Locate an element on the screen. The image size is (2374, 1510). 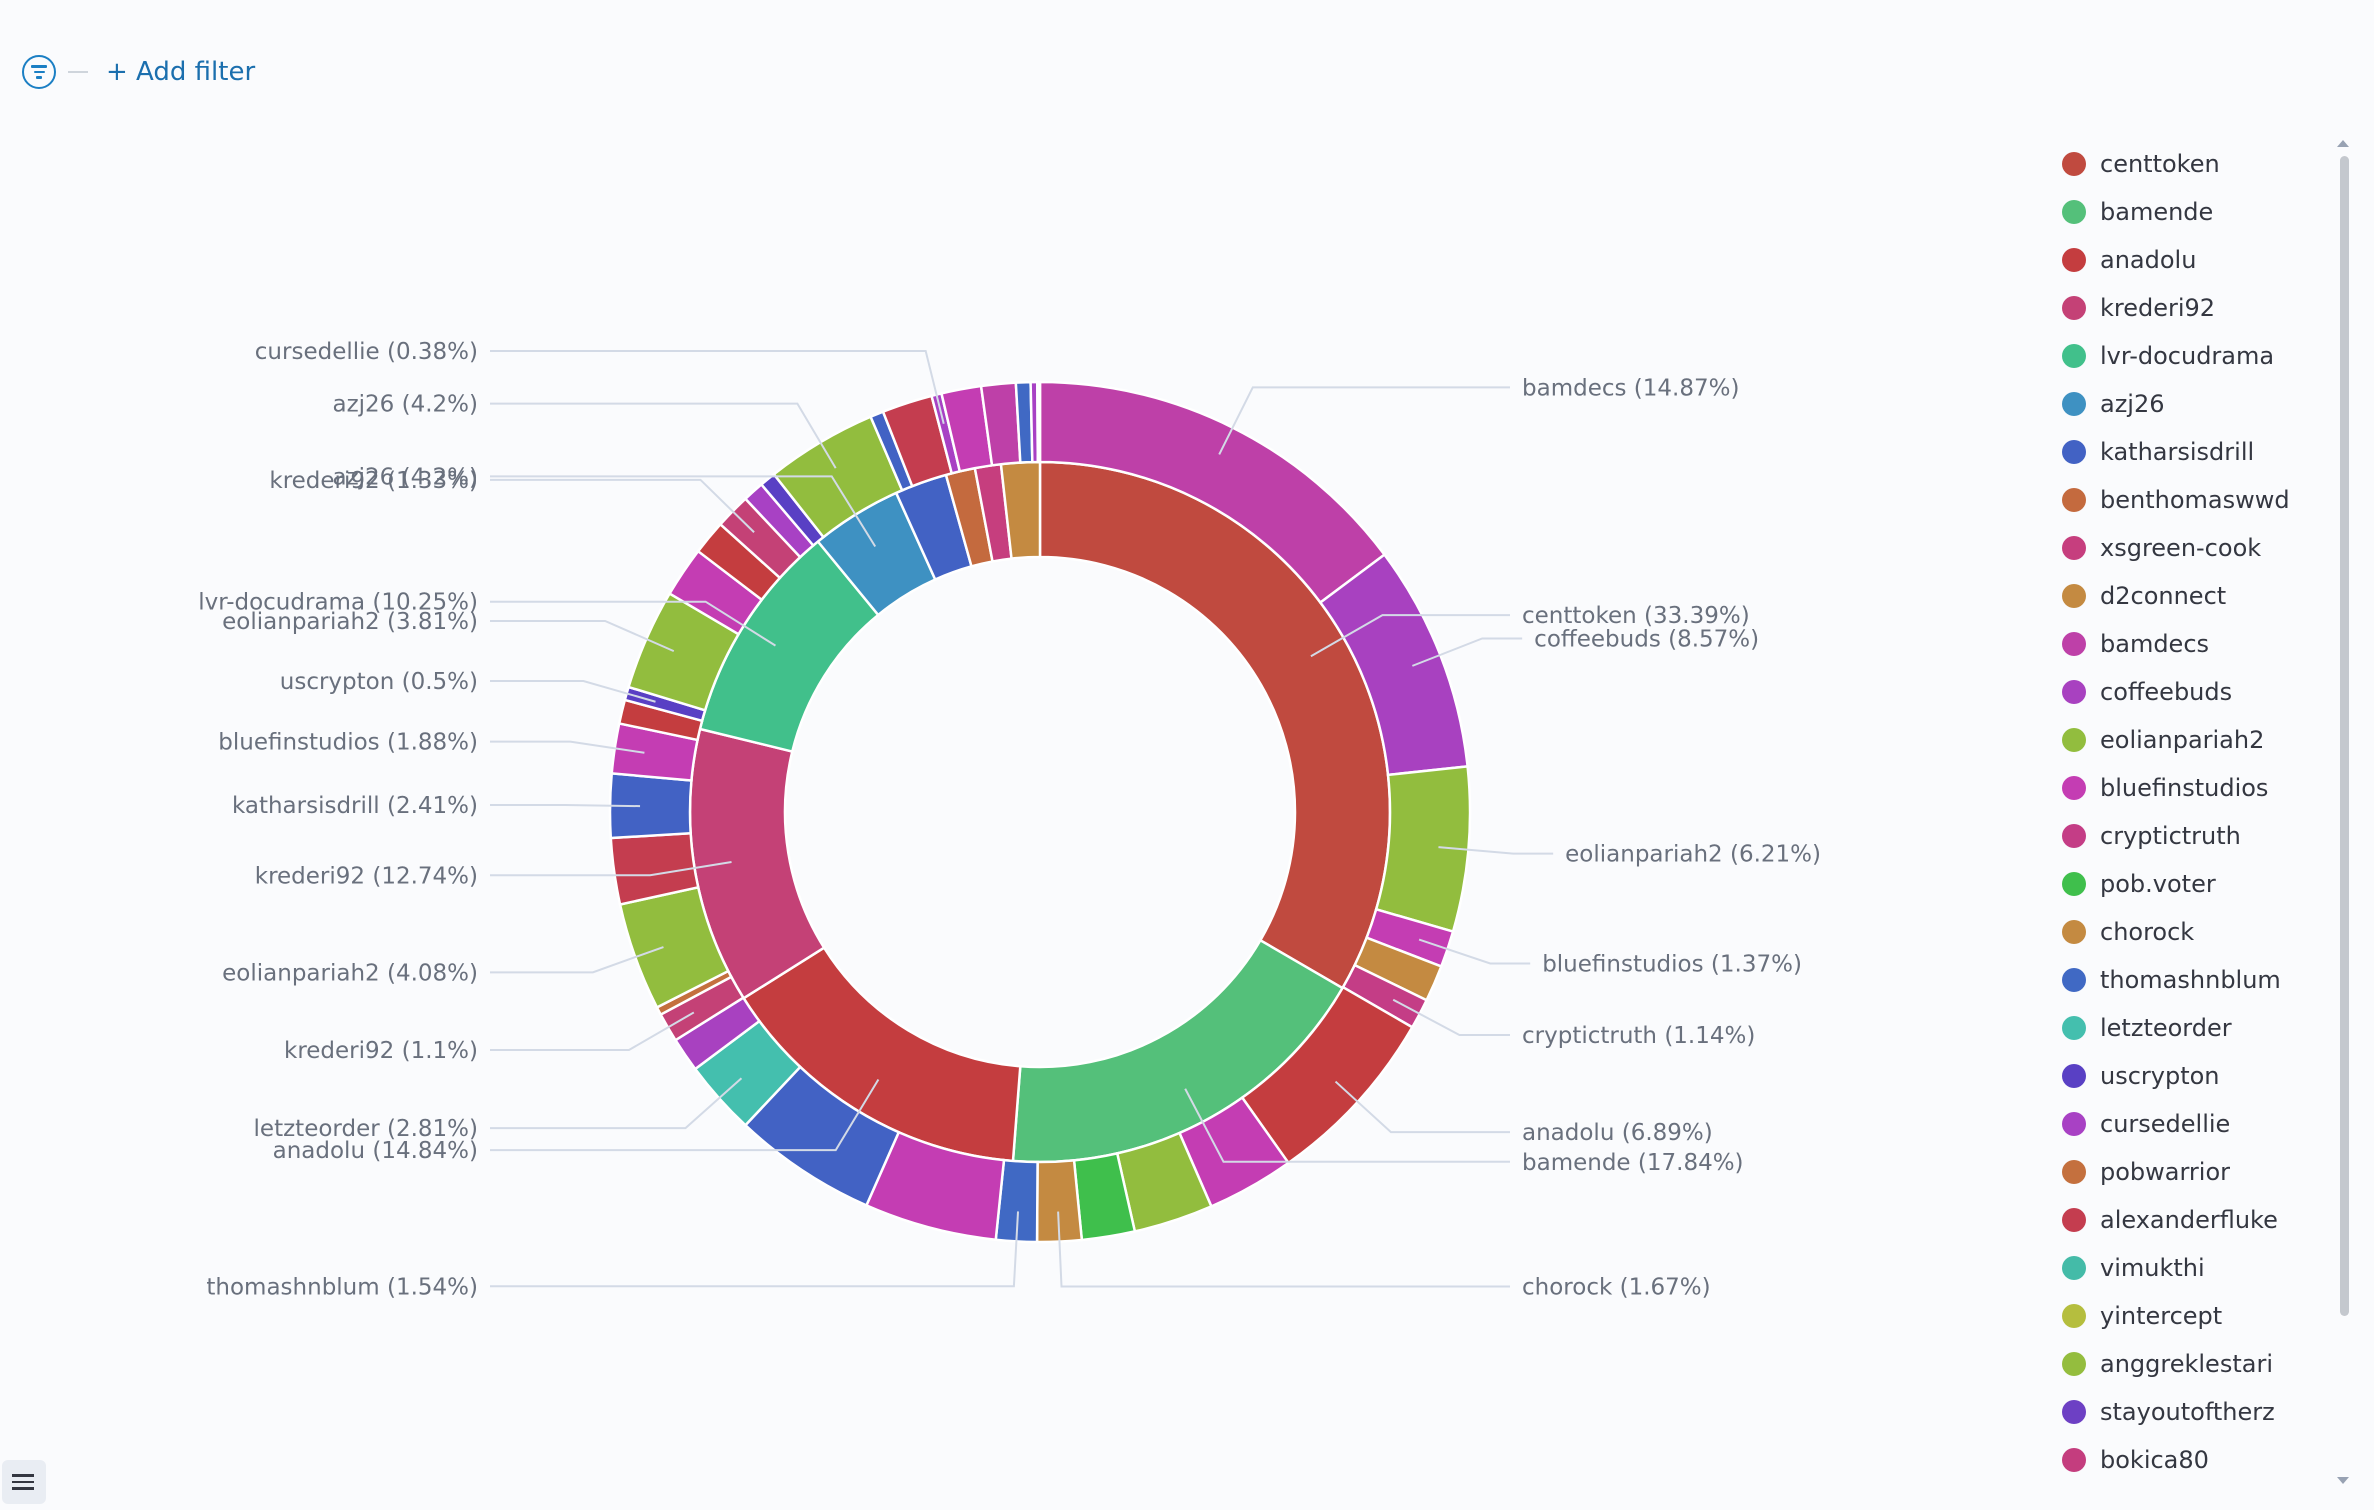
legend-item: katharsisdrill is located at coordinates (2192, 452).